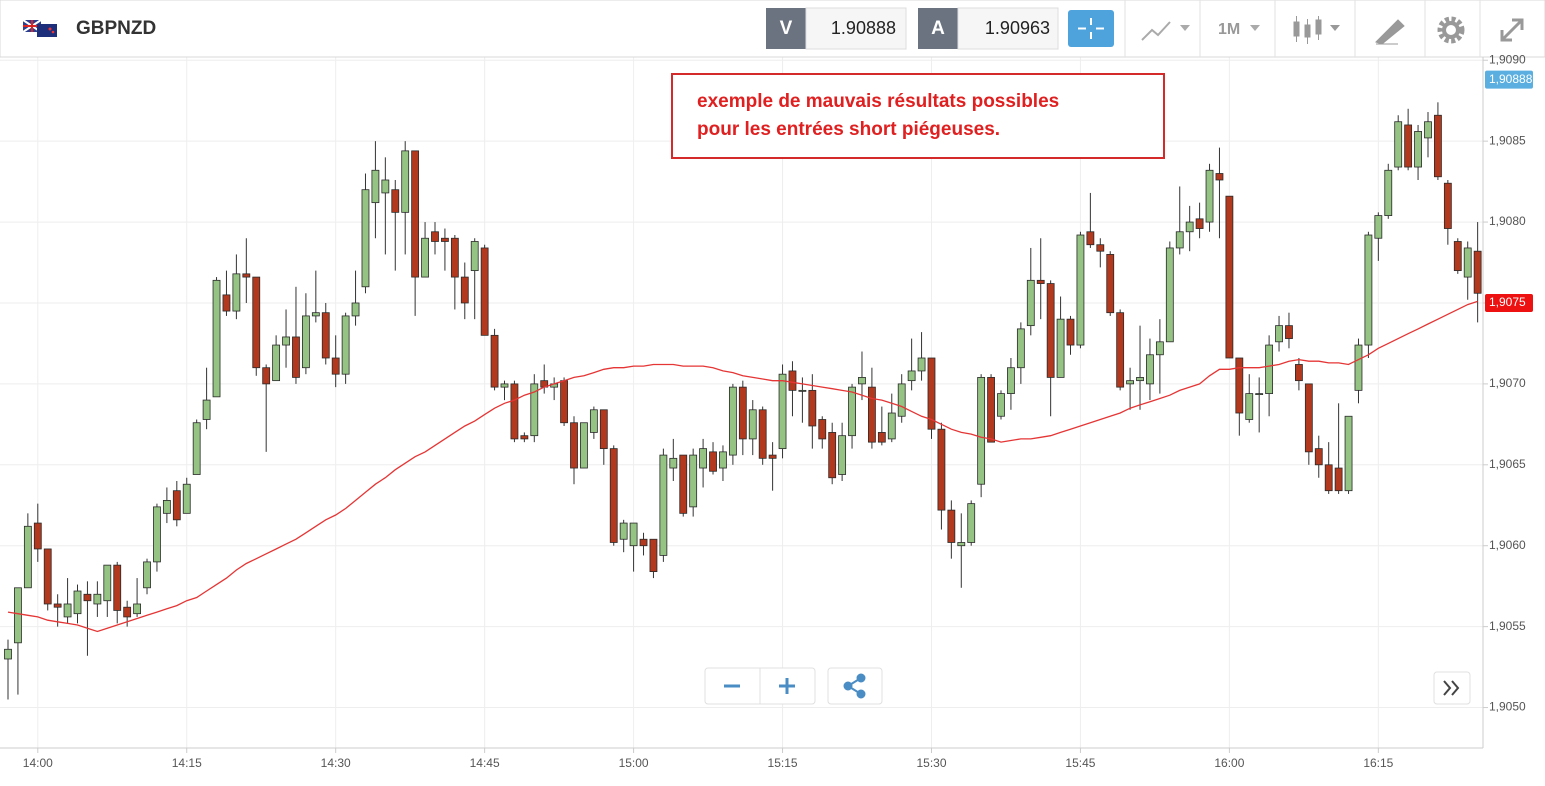  I want to click on zoom-controls, so click(1087, 686).